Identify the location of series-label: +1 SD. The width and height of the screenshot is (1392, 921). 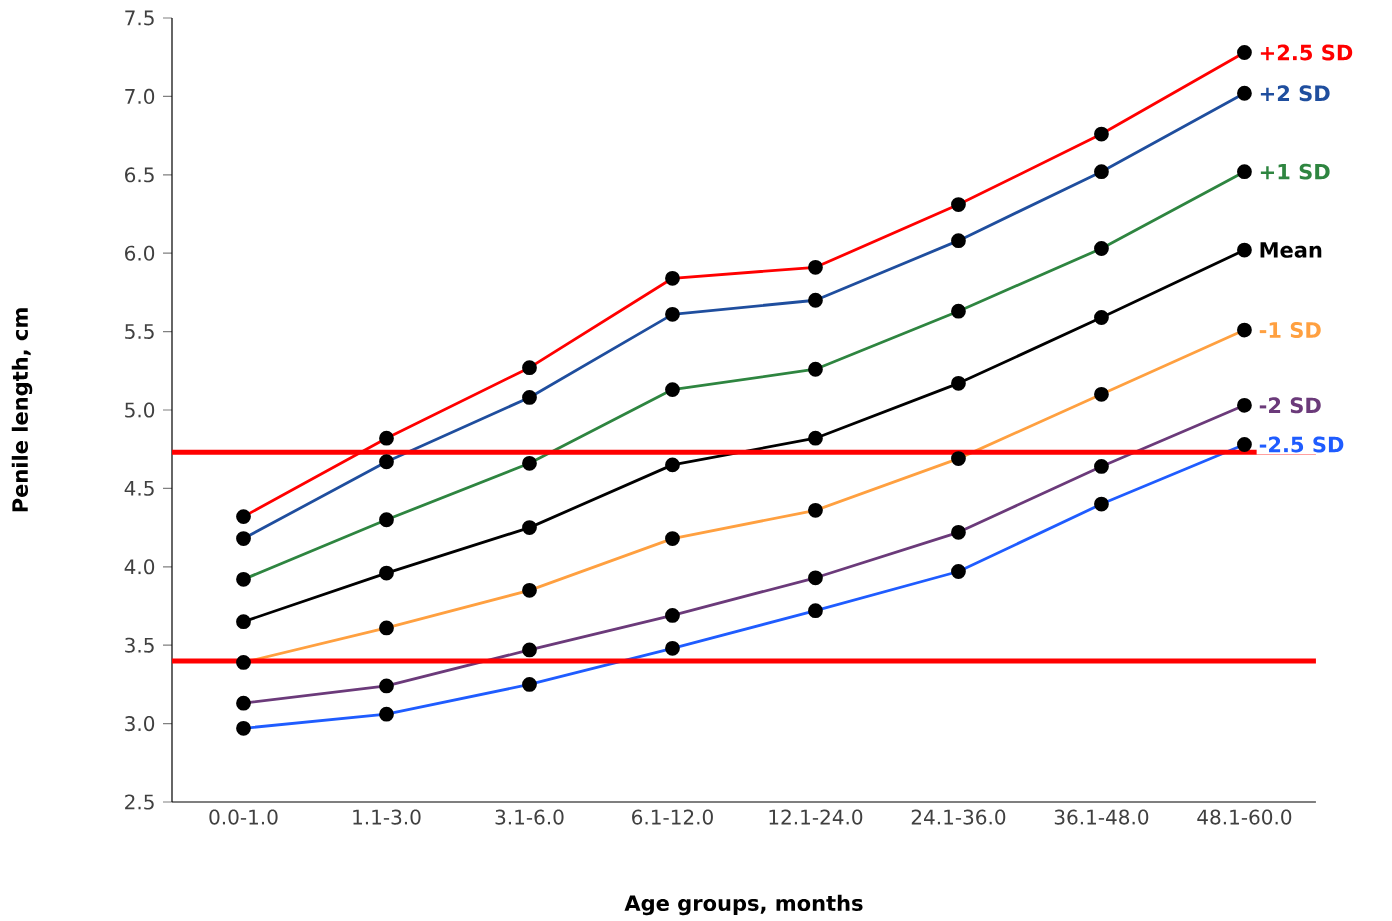
(1295, 171).